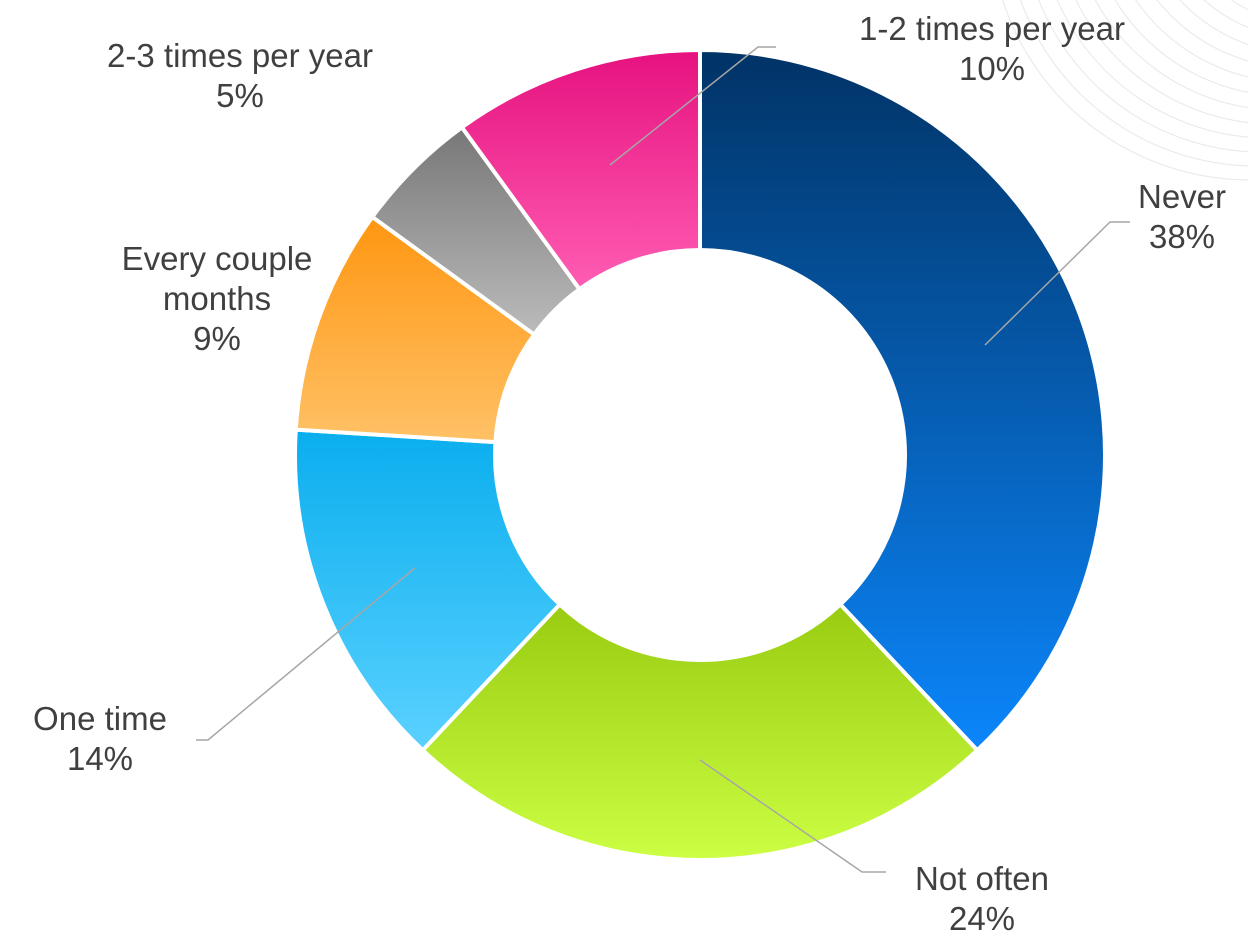 The width and height of the screenshot is (1248, 944). What do you see at coordinates (982, 878) in the screenshot?
I see `data-label-category: Not often` at bounding box center [982, 878].